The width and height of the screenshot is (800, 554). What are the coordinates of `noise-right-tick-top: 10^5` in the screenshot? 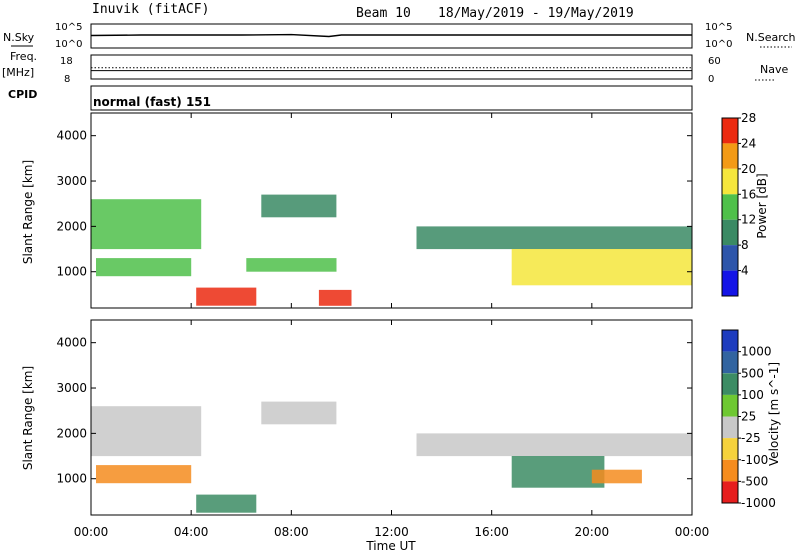 It's located at (718, 27).